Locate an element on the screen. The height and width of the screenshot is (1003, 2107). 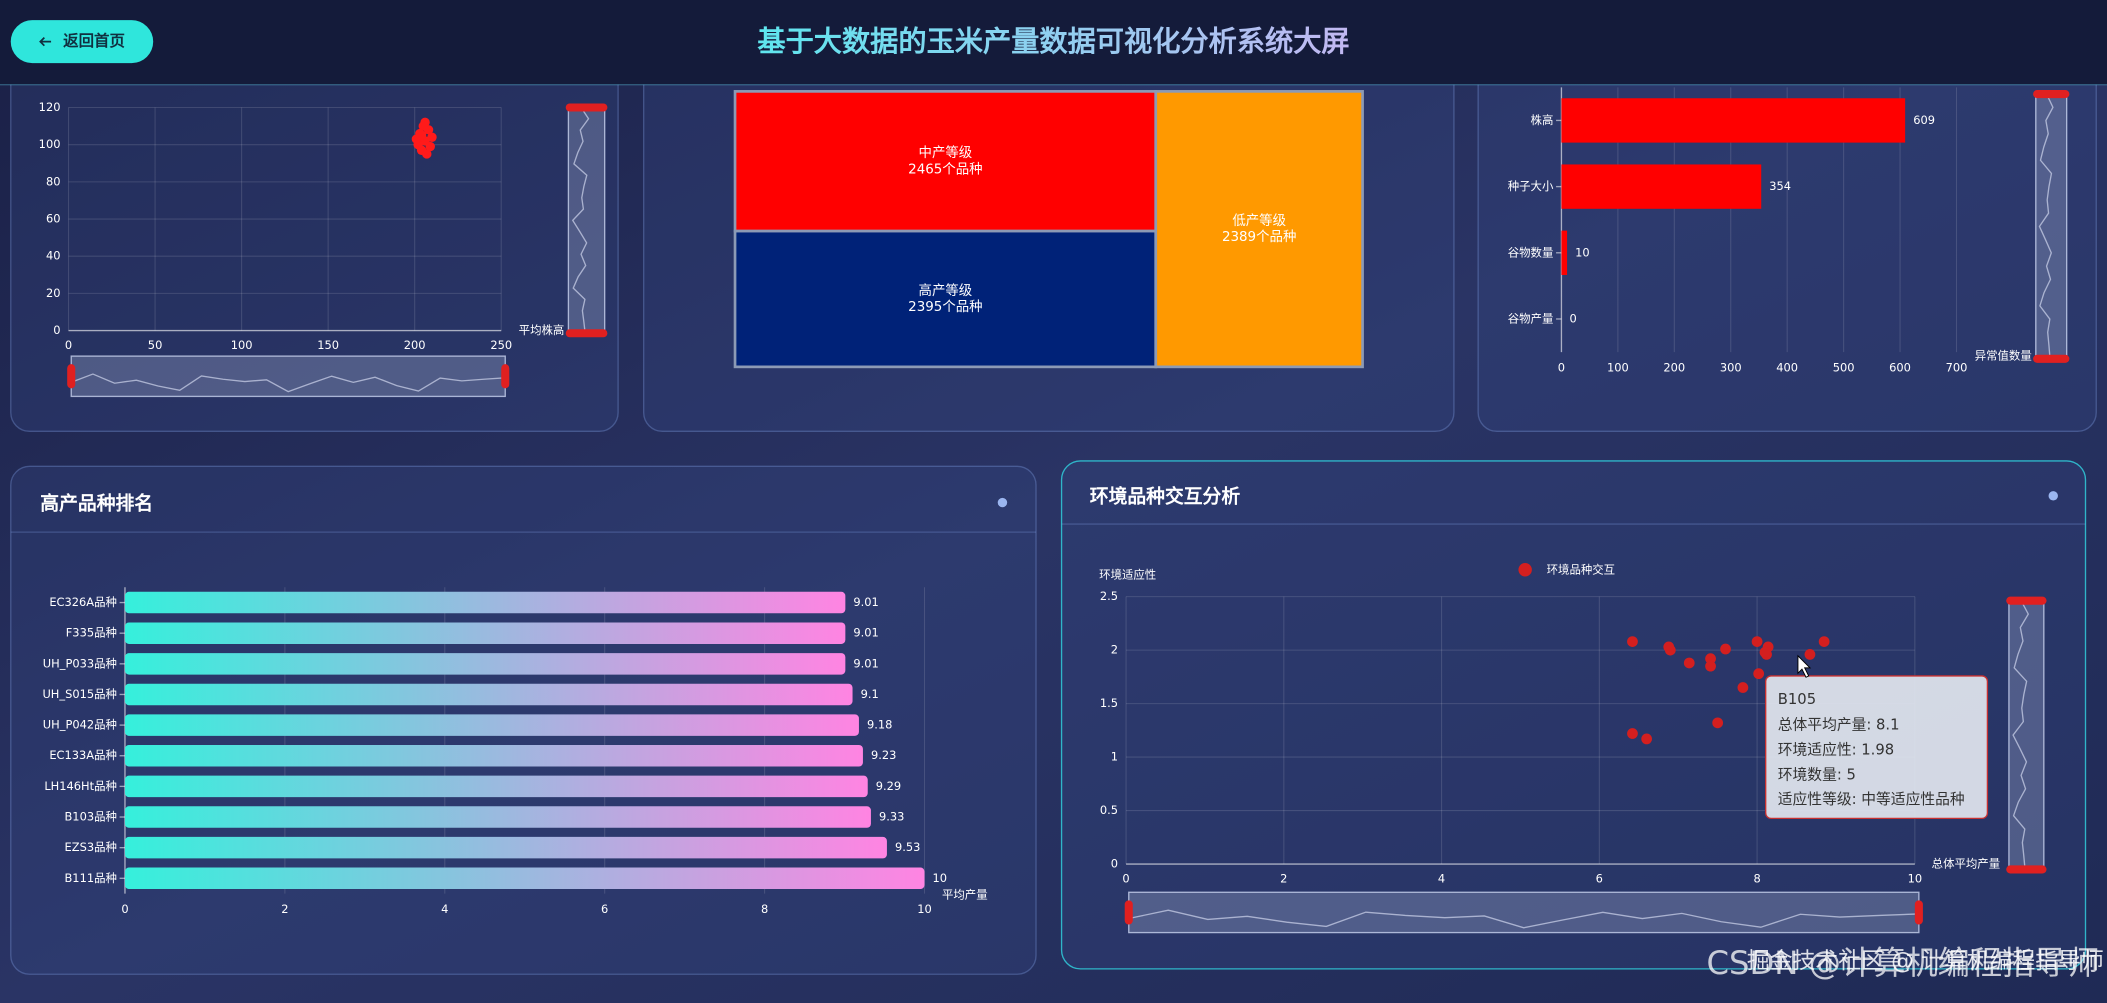
x-axis-name: 总体平均产量 is located at coordinates (1966, 864).